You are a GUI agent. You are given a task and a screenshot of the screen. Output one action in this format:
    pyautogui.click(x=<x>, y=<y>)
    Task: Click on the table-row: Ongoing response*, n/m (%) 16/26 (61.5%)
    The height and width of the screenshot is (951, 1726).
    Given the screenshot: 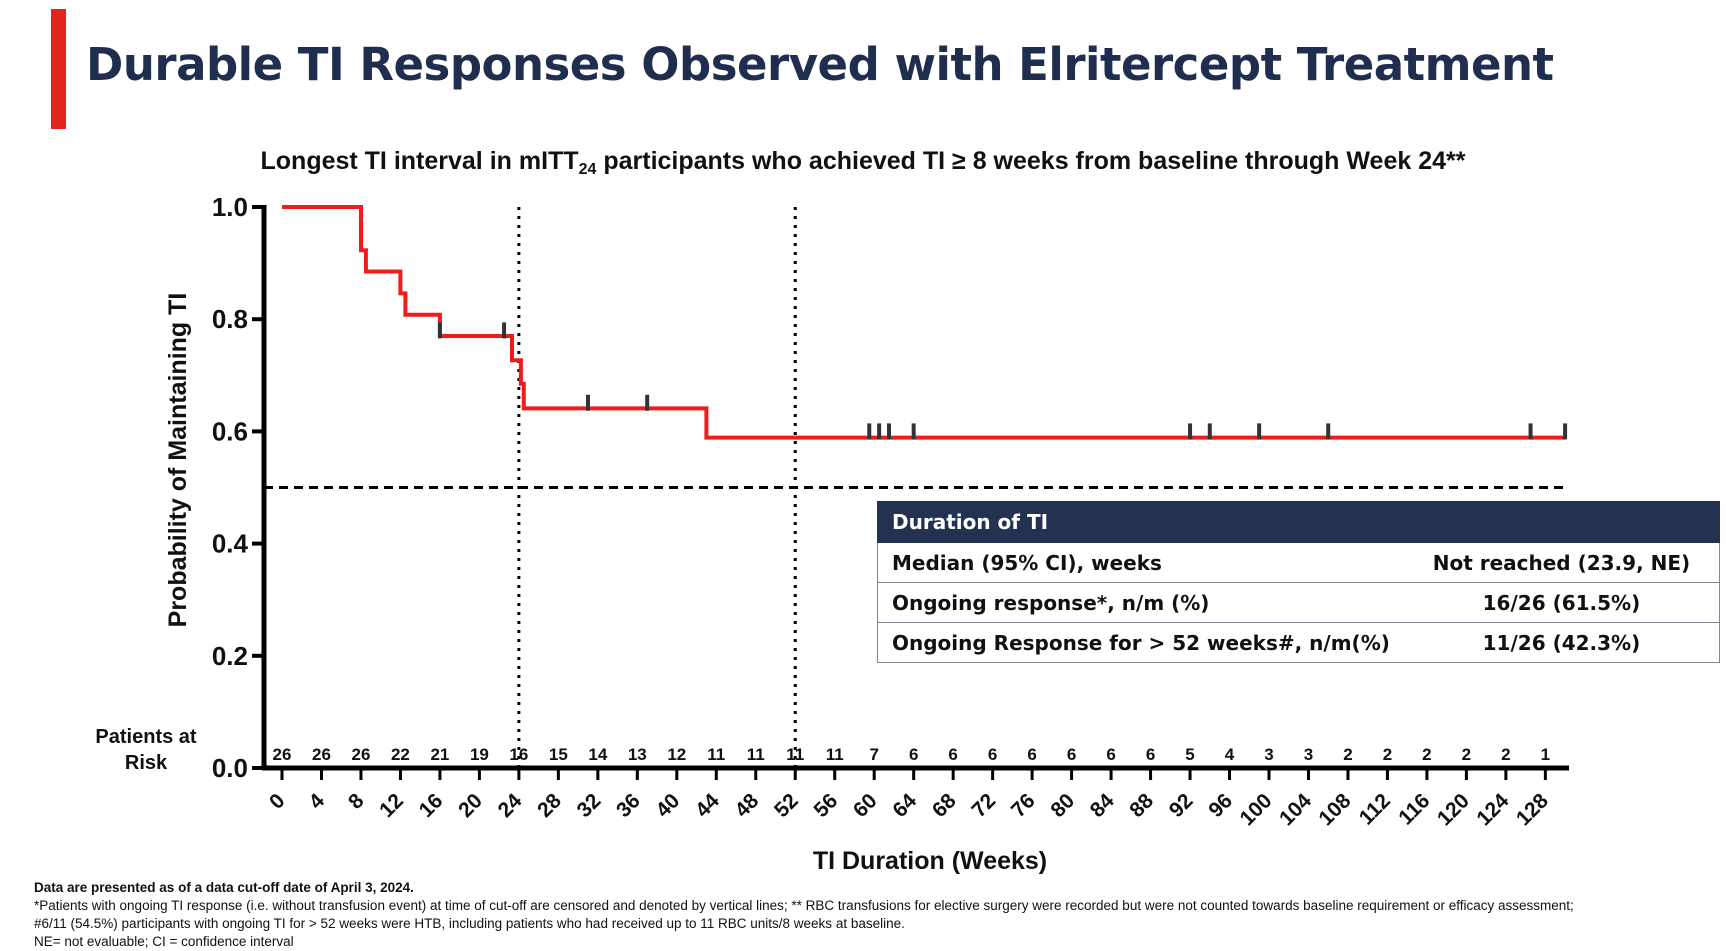 What is the action you would take?
    pyautogui.click(x=1298, y=602)
    